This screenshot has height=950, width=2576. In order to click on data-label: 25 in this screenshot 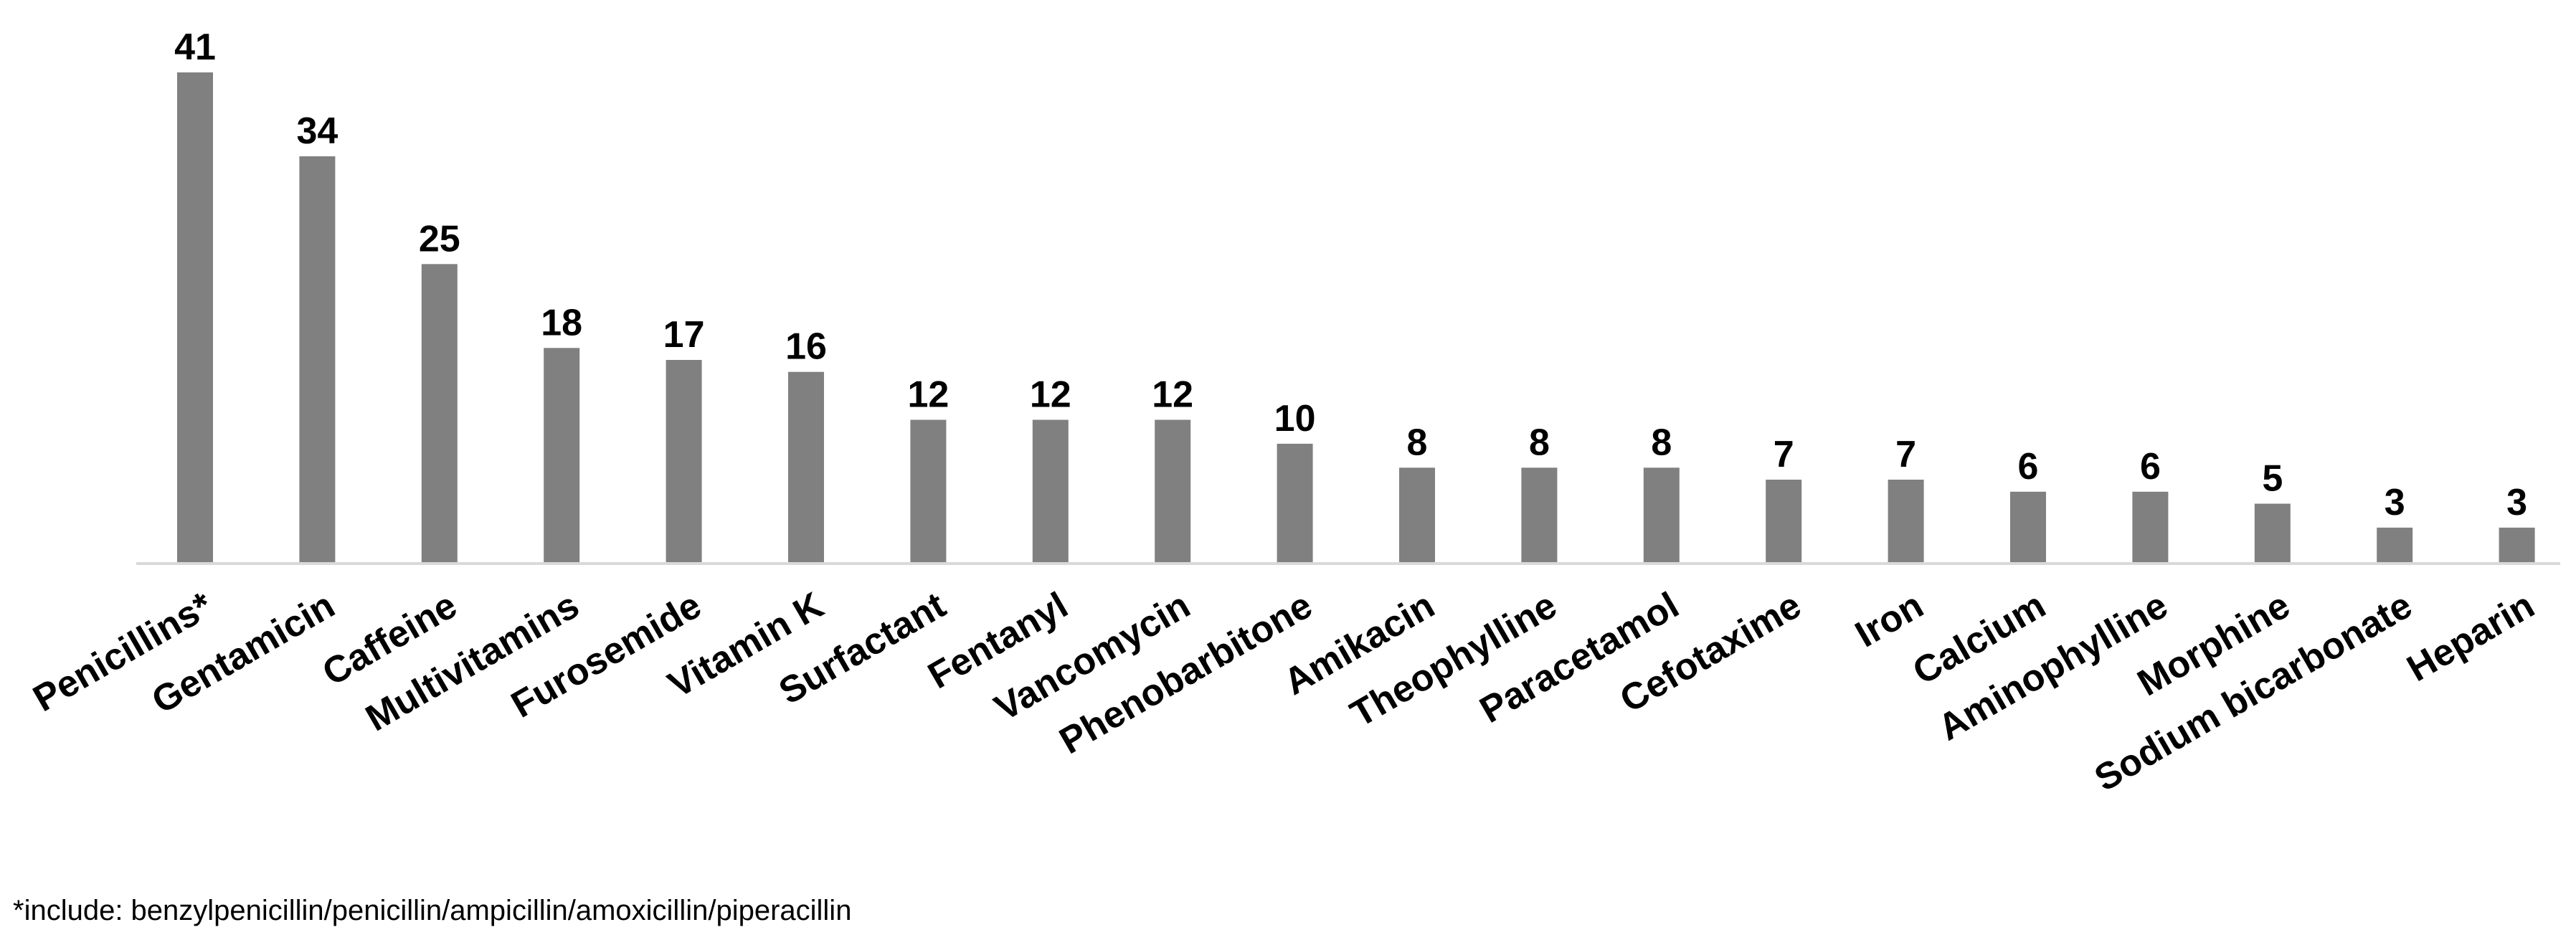, I will do `click(439, 239)`.